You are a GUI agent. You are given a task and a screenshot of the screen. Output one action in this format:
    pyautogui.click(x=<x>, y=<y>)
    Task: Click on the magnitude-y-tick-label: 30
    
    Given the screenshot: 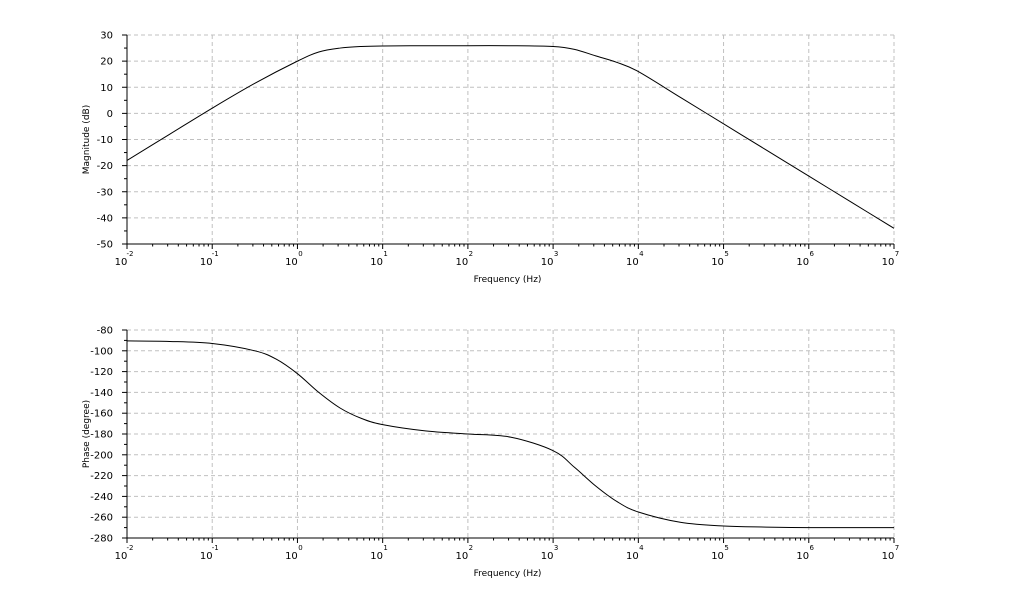 What is the action you would take?
    pyautogui.click(x=106, y=36)
    